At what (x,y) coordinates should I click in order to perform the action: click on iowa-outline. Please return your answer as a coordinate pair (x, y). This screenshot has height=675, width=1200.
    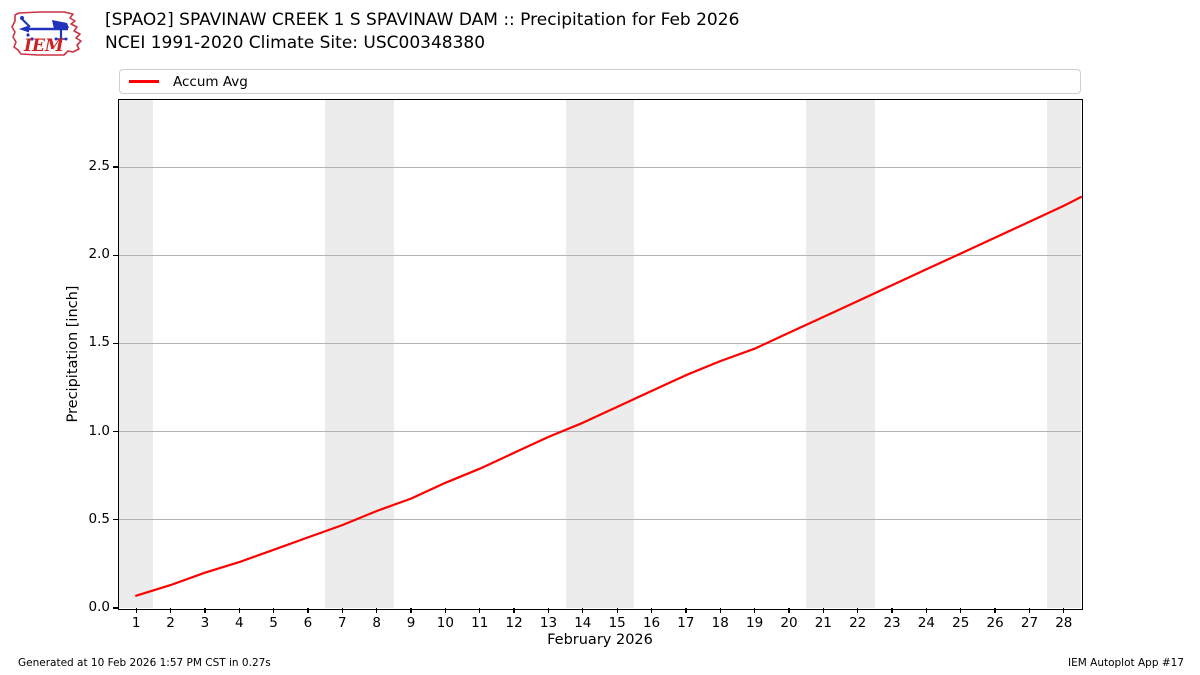
    Looking at the image, I should click on (46, 33).